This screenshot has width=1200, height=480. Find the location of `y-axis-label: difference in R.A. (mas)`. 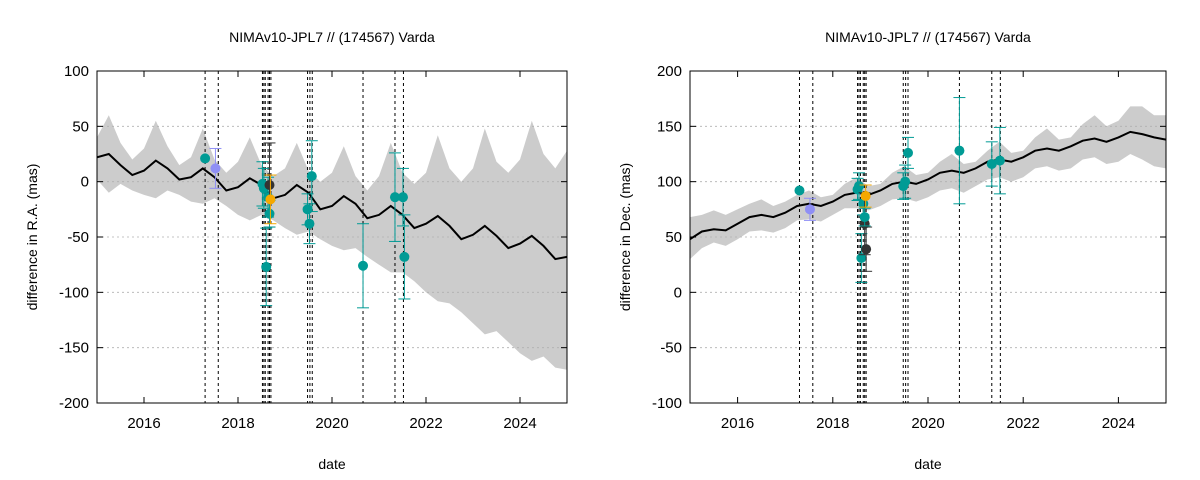

y-axis-label: difference in R.A. (mas) is located at coordinates (32, 237).